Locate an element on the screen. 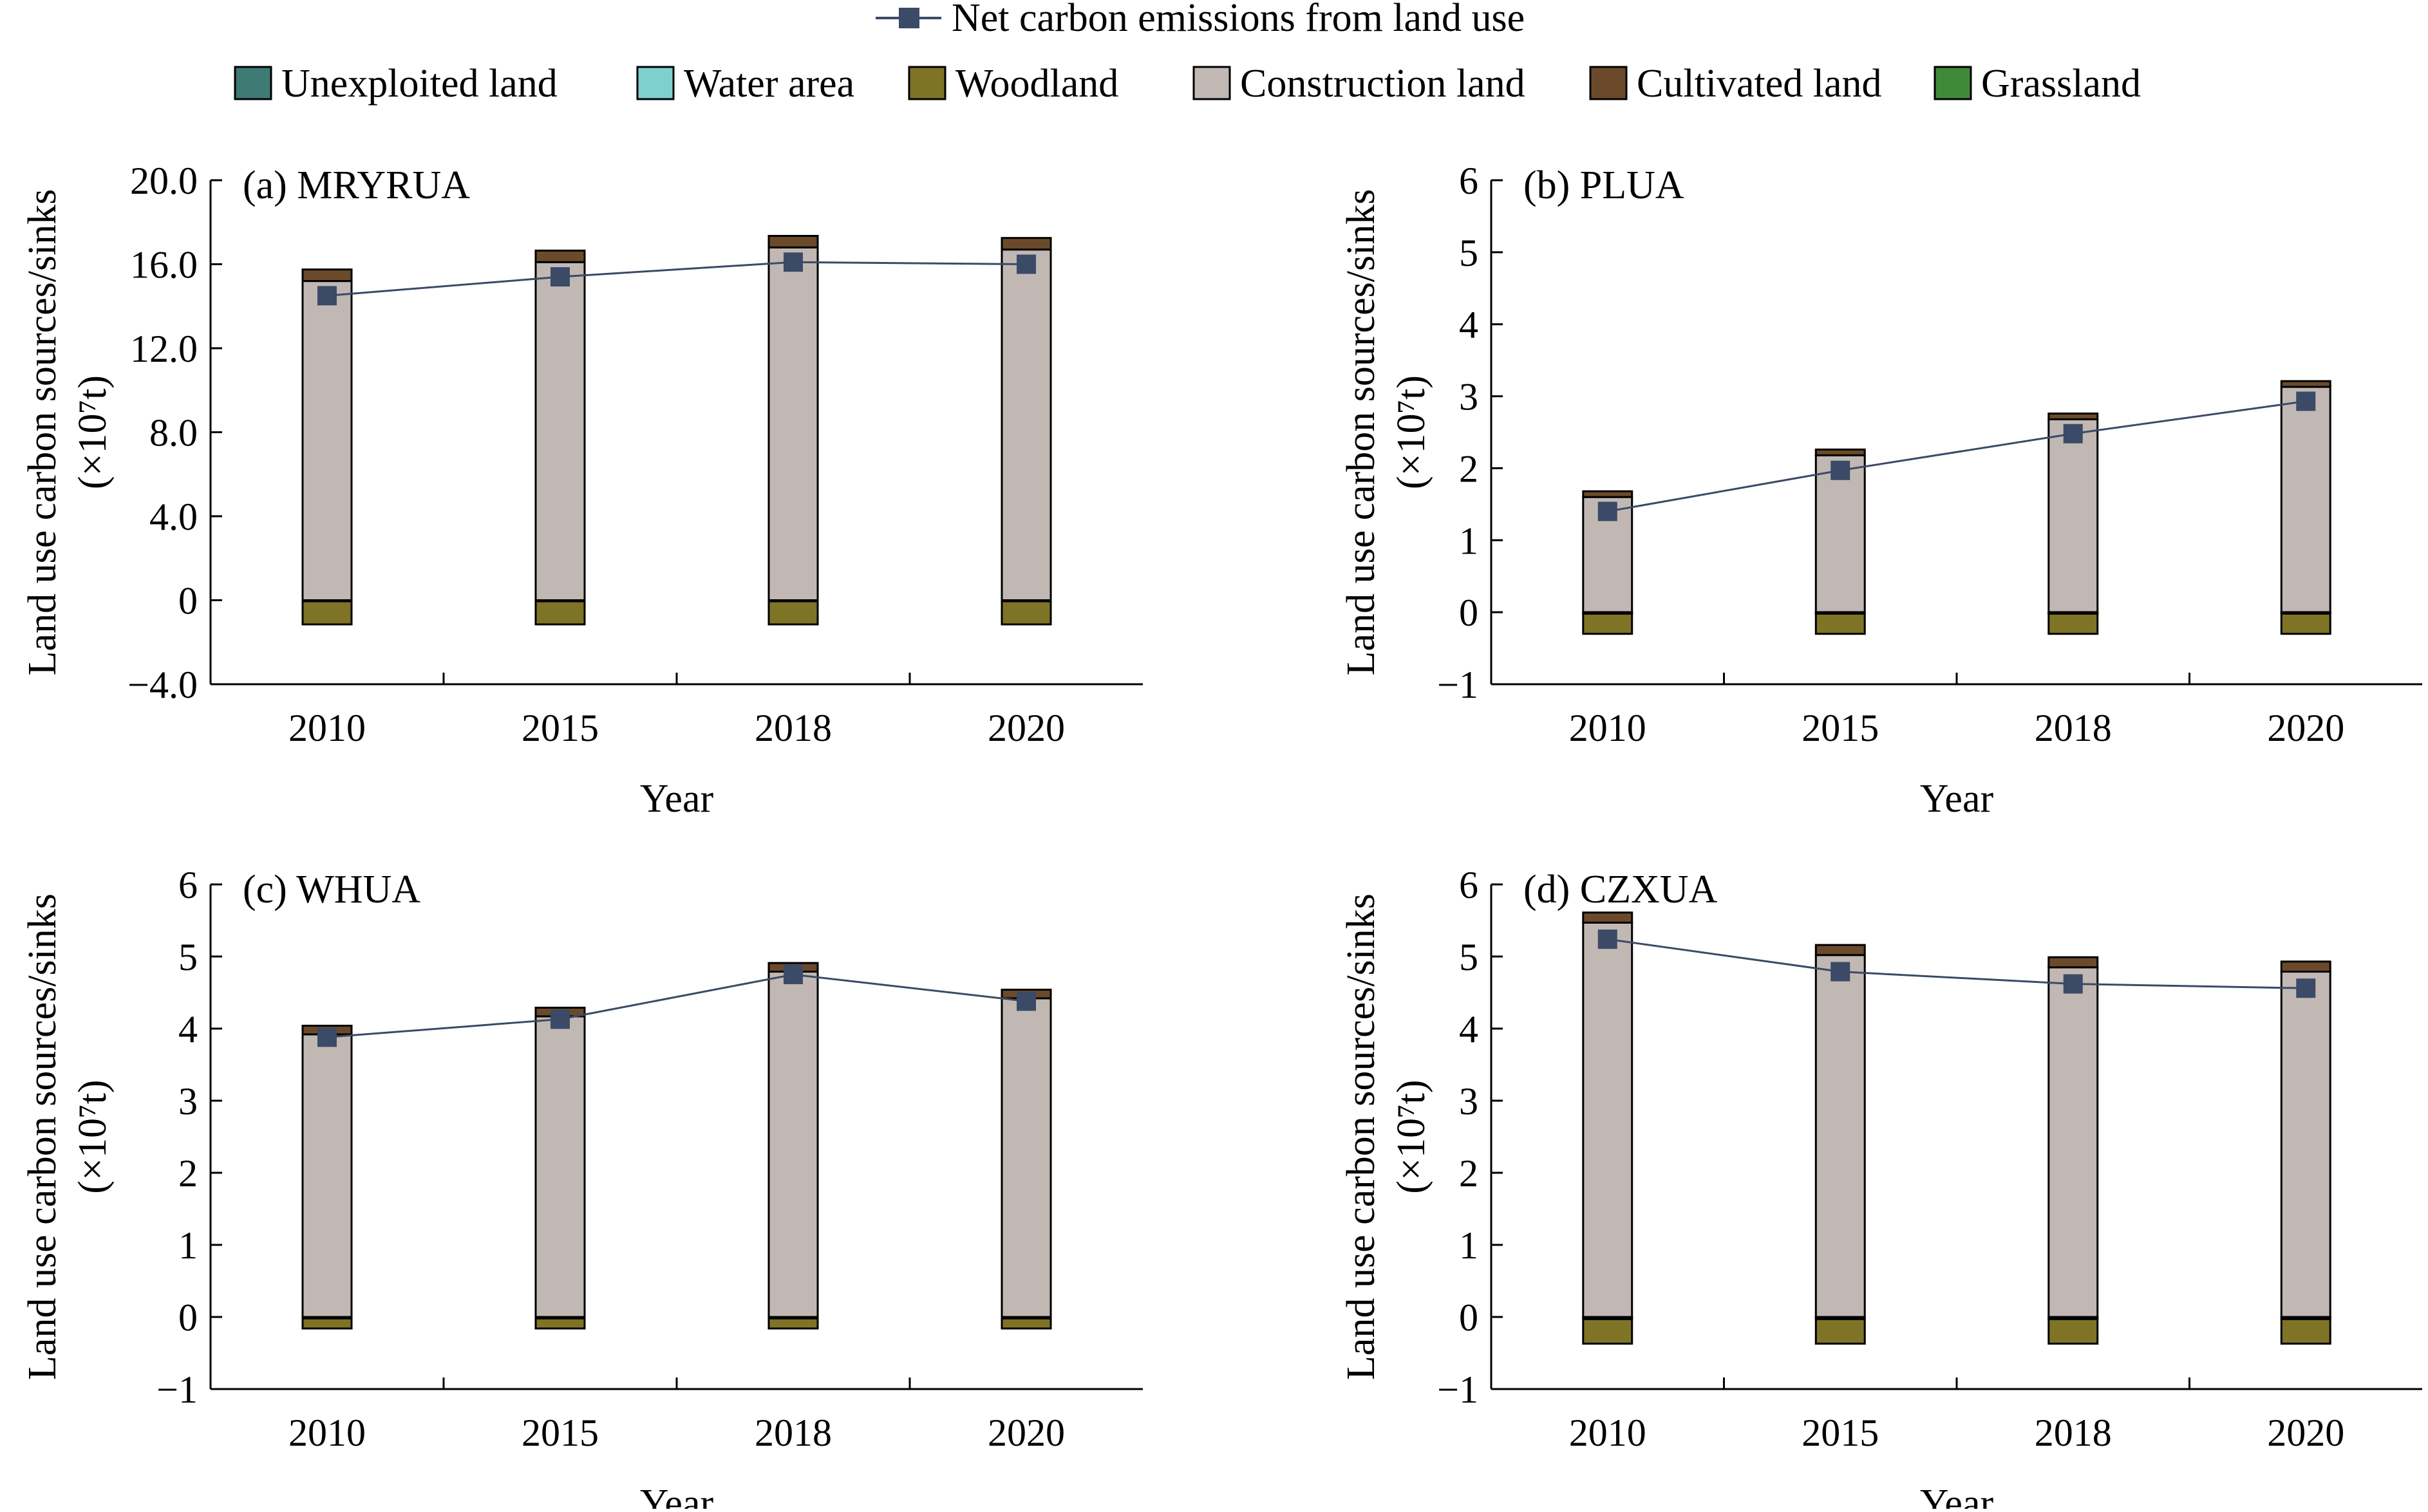  panel-title: (c) WHUA is located at coordinates (331, 889).